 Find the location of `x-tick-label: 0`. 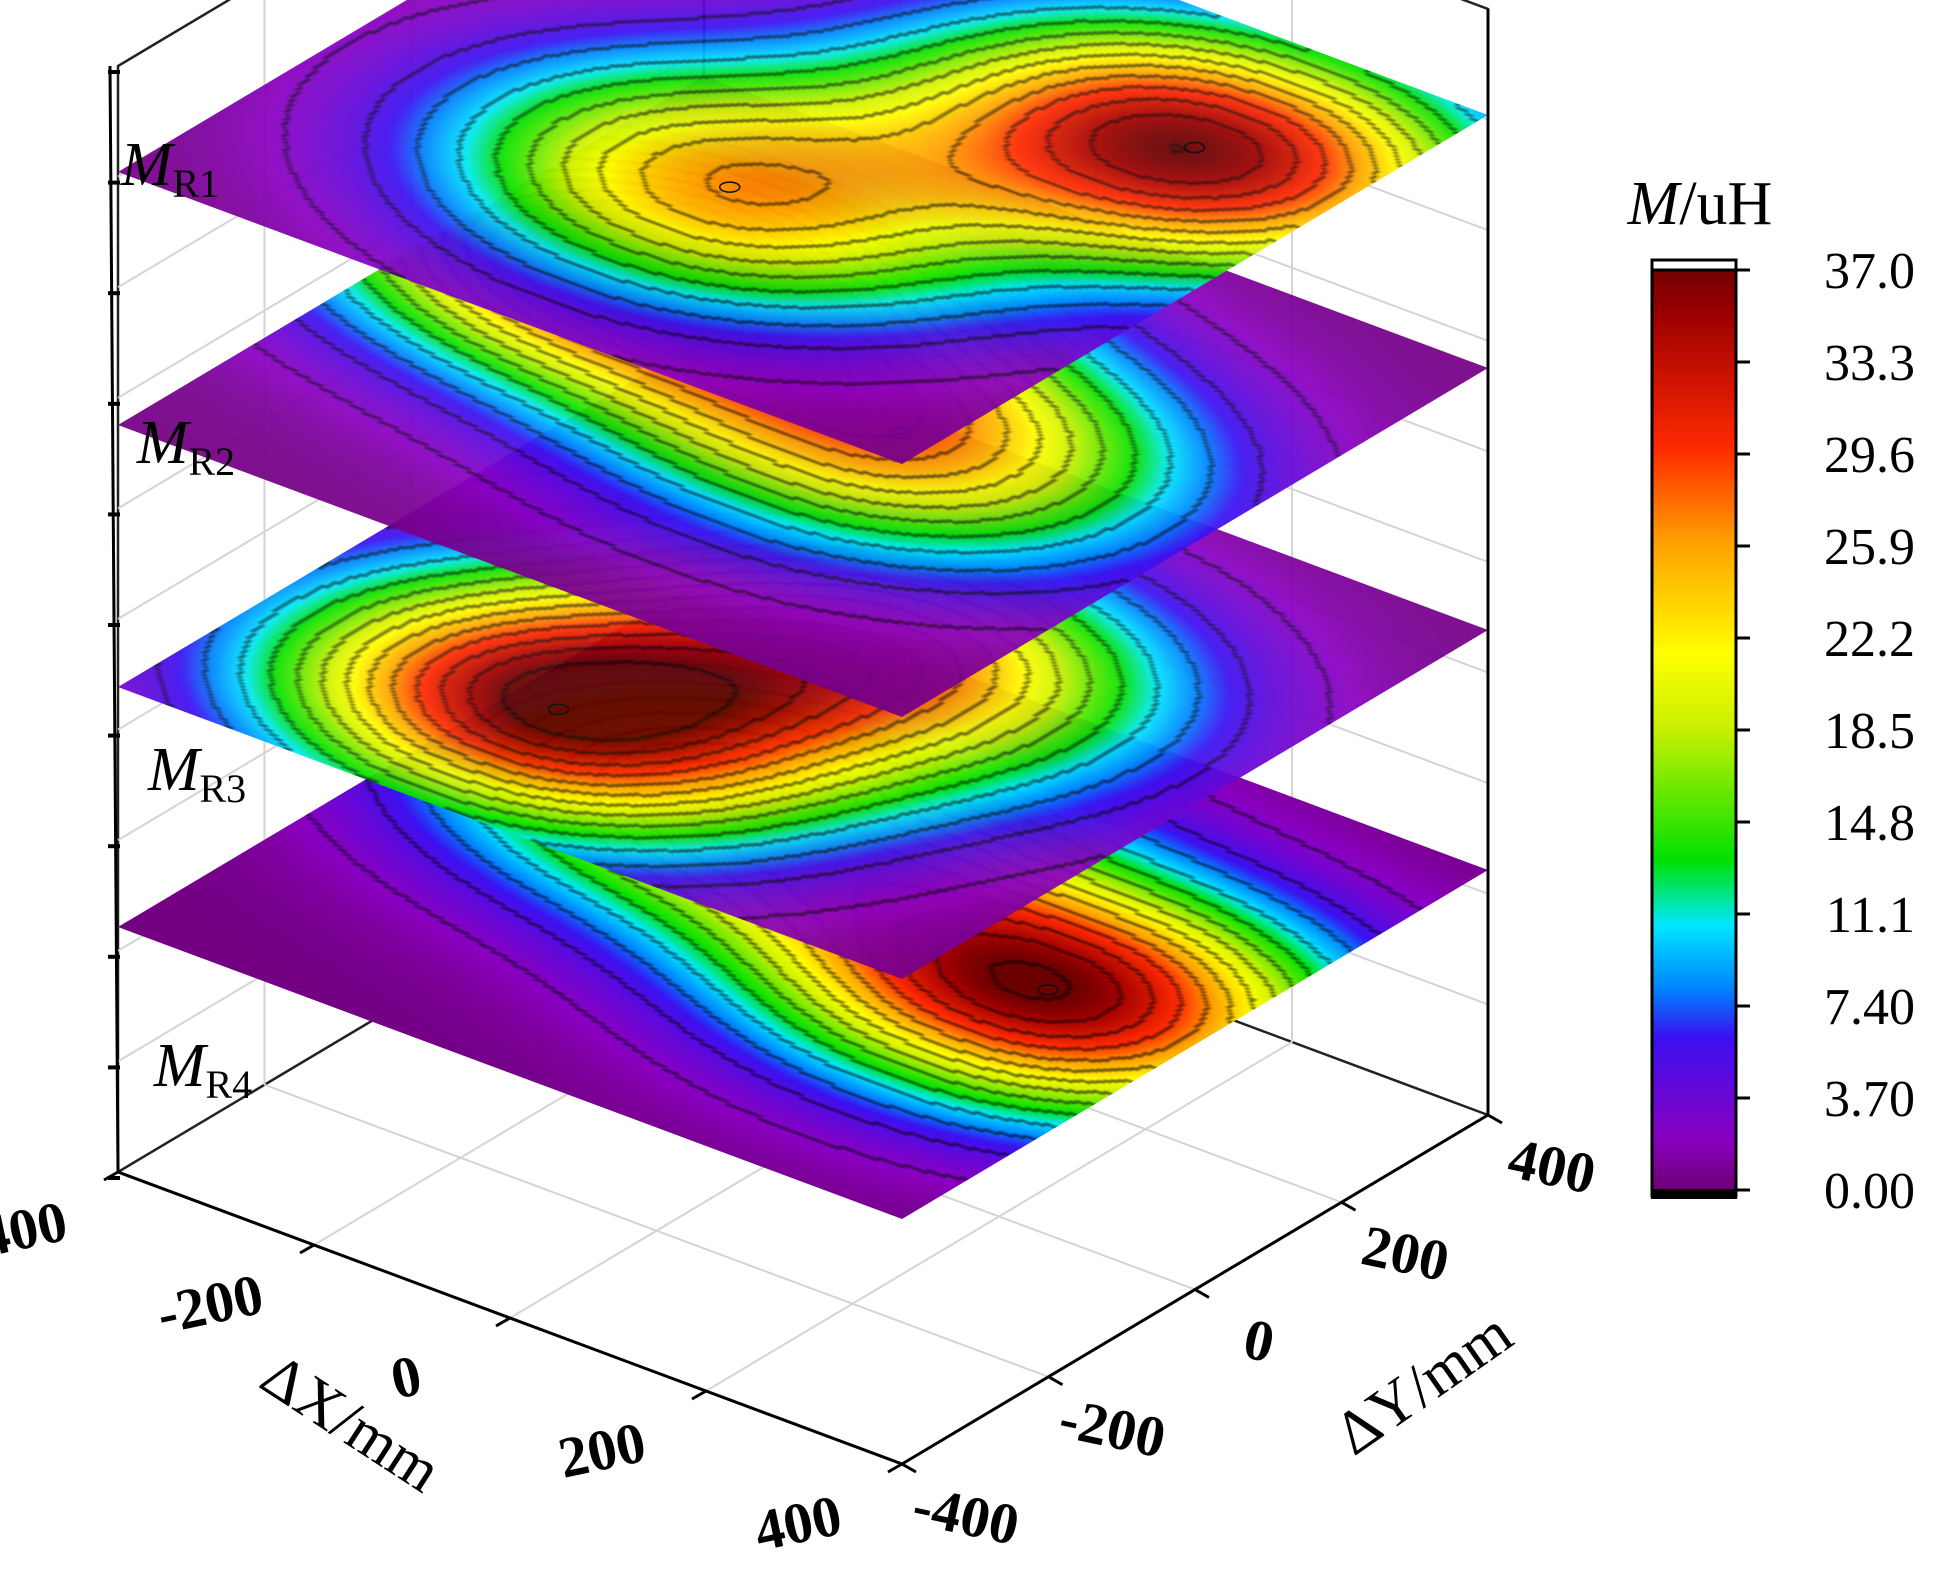

x-tick-label: 0 is located at coordinates (406, 1377).